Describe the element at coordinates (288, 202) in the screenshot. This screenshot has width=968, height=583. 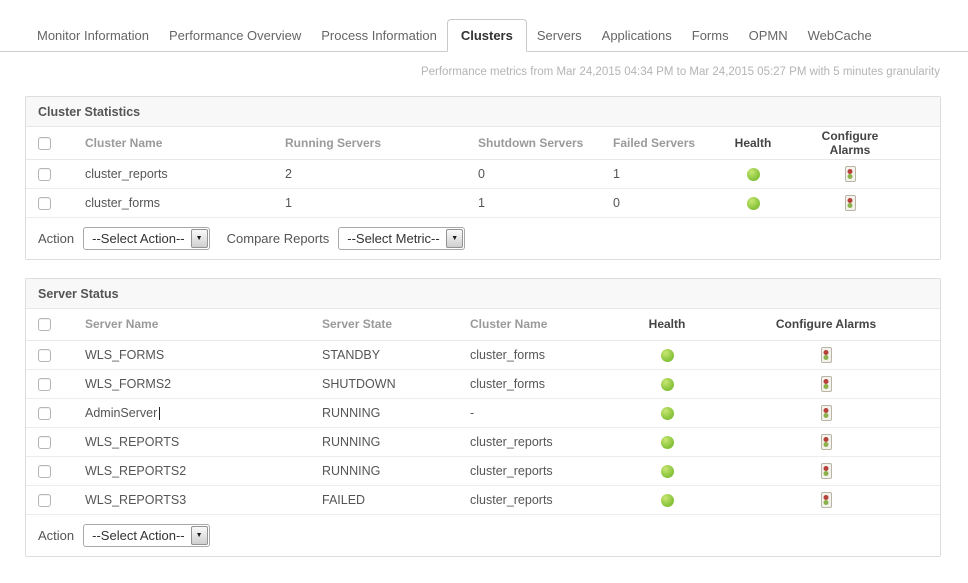
I see `running-servers-value: 1` at that location.